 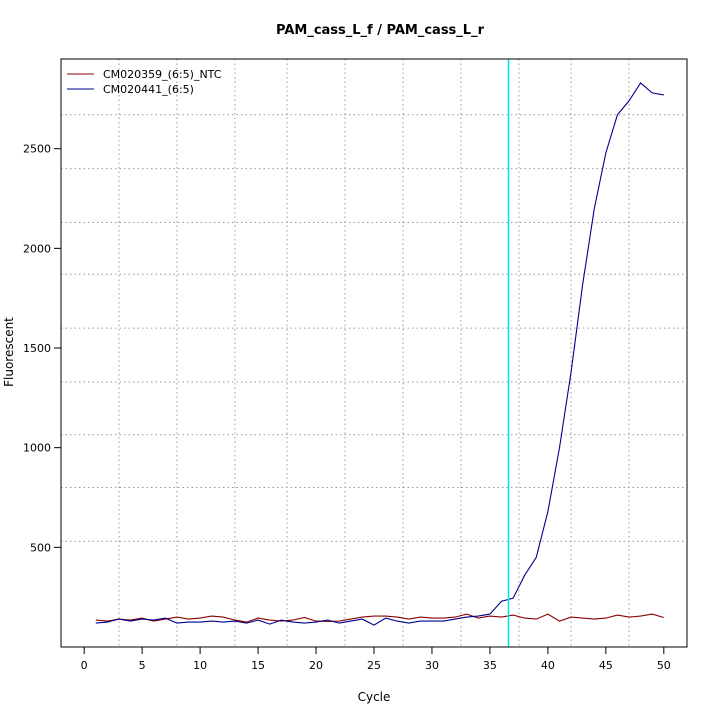 I want to click on x-axis: 0 5 10 15 20 25 30 35 40 45 50, so click(x=376, y=659).